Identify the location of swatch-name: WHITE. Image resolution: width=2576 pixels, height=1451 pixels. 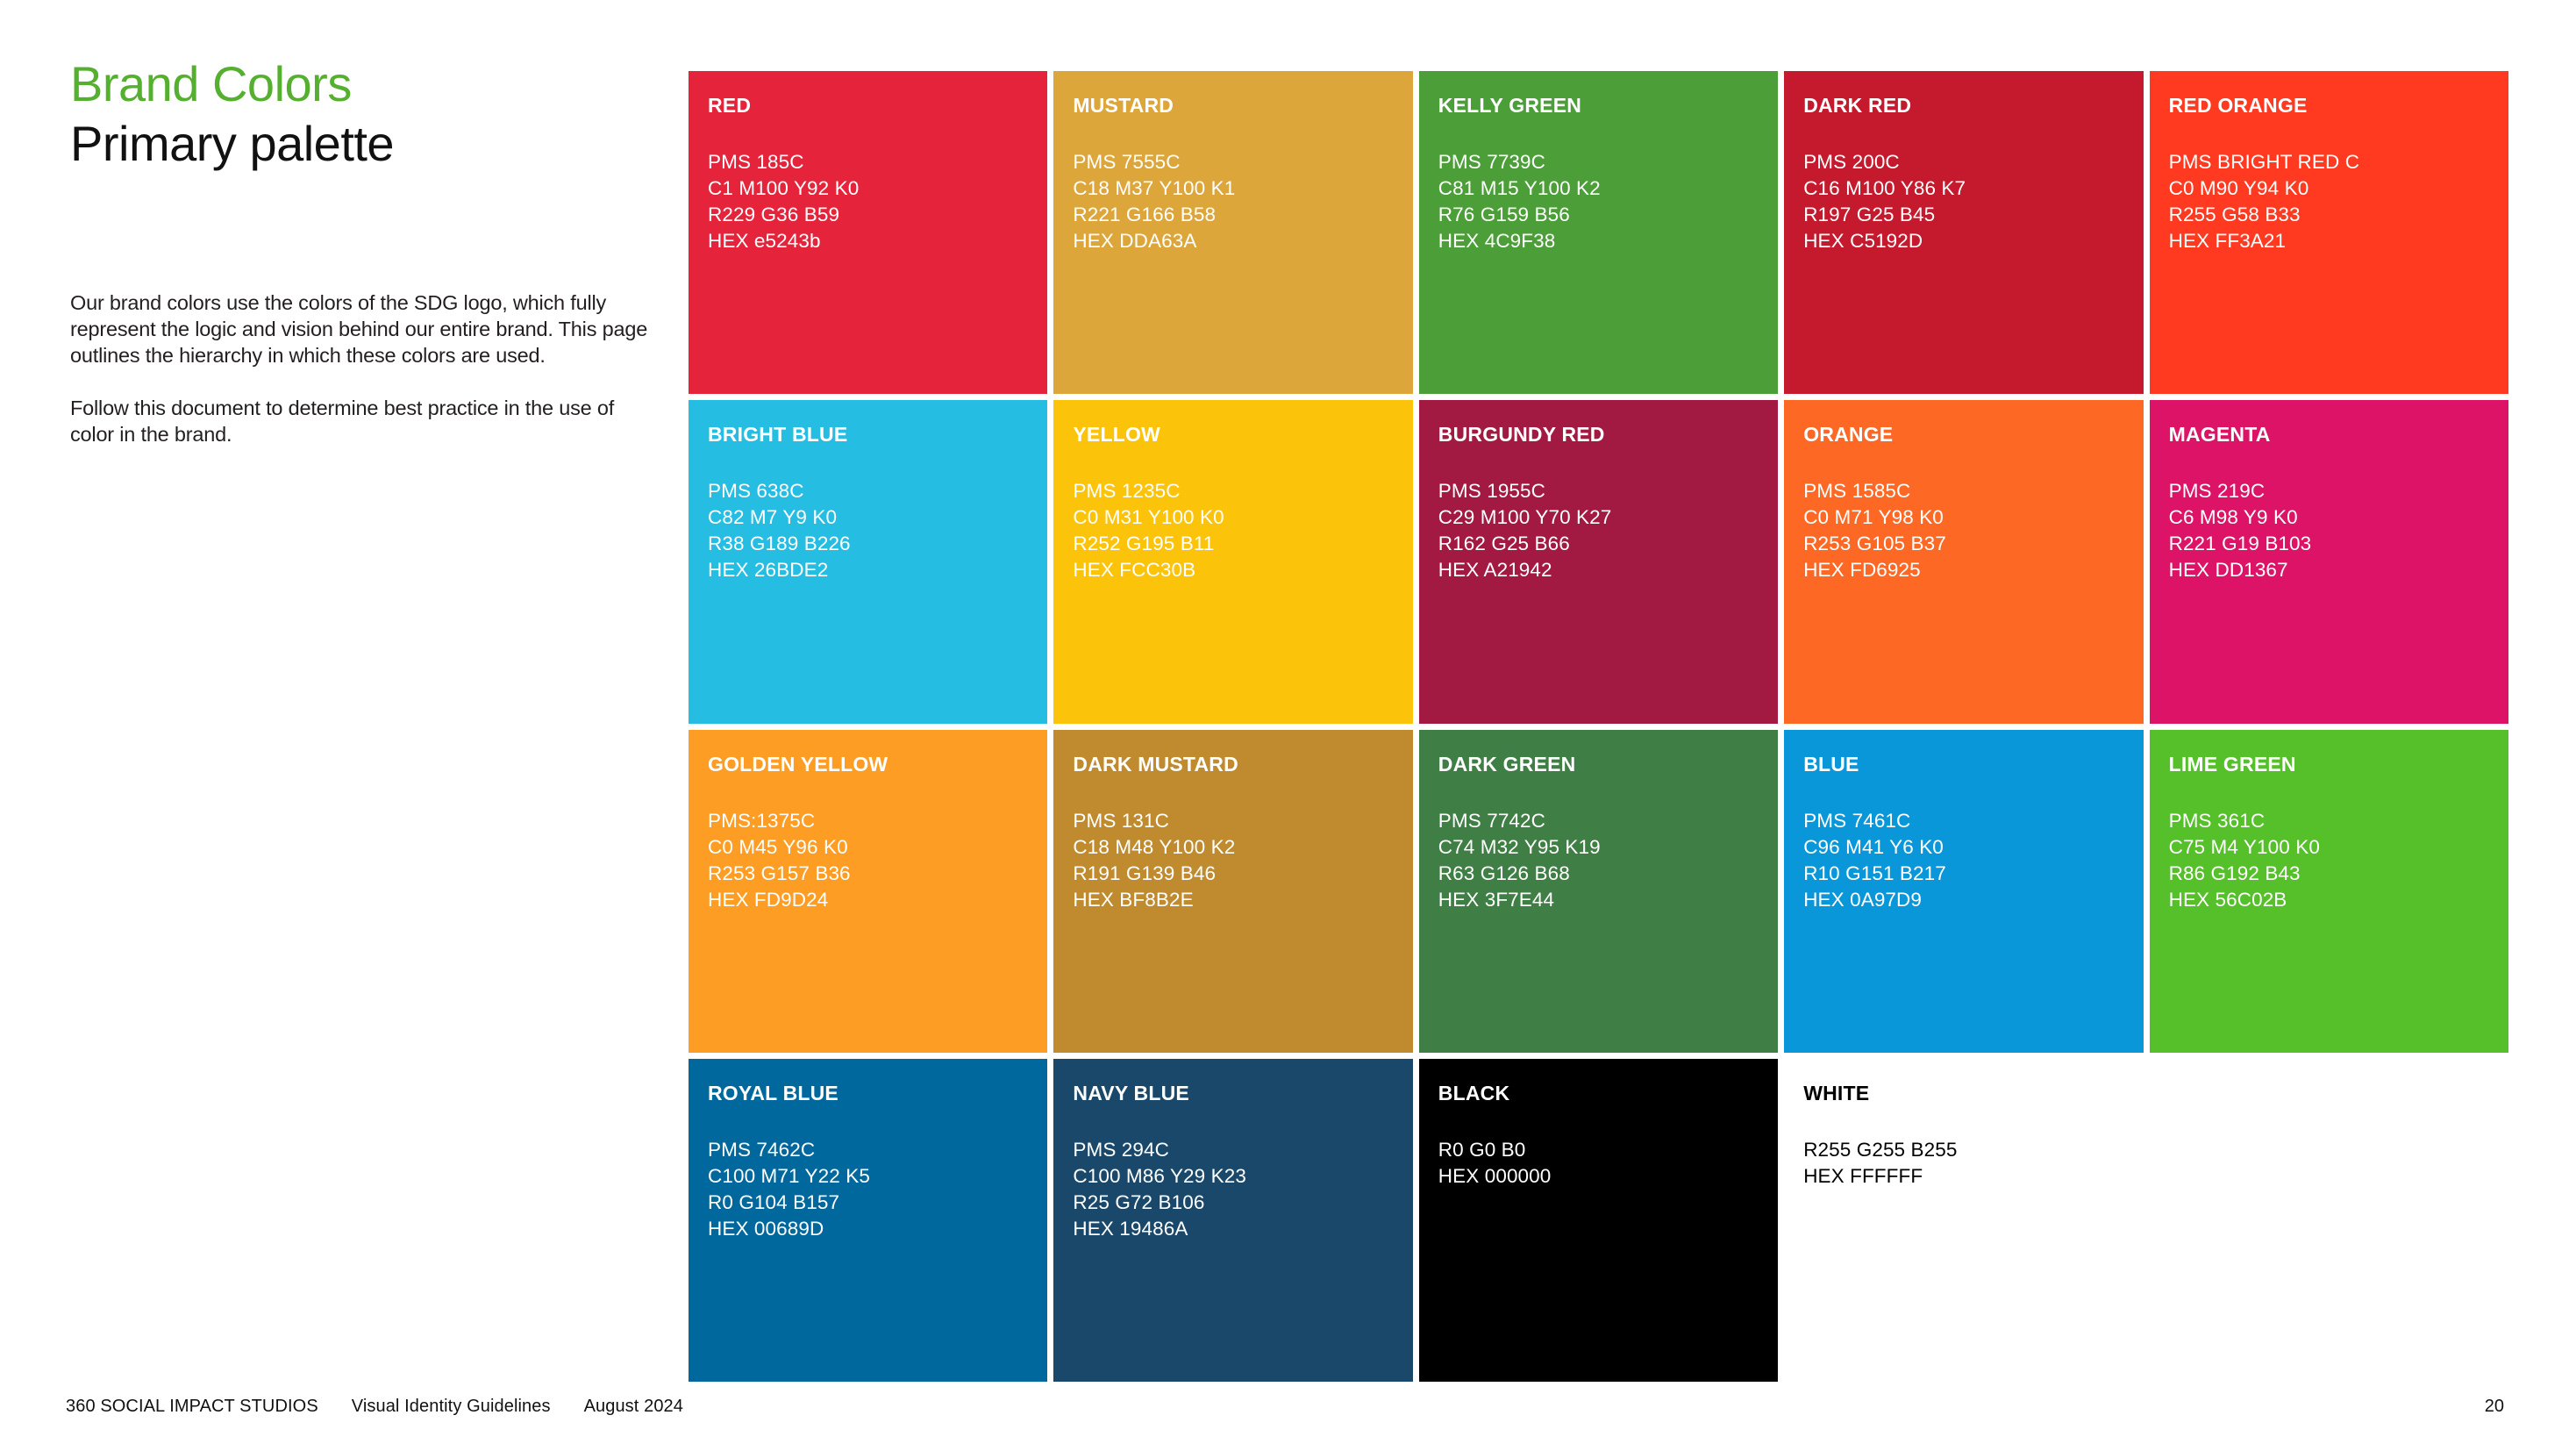
(1837, 1092).